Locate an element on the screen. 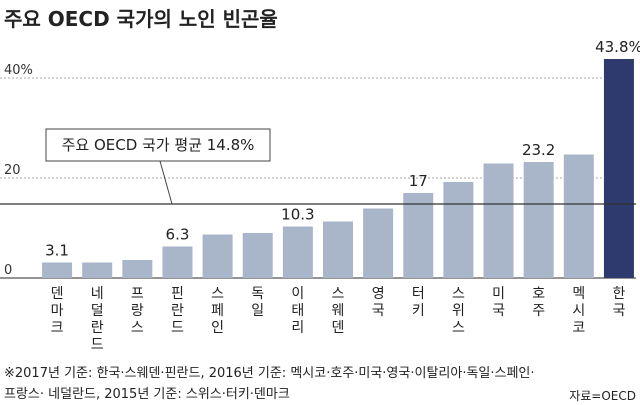 Image resolution: width=640 pixels, height=405 pixels. average-box is located at coordinates (158, 145).